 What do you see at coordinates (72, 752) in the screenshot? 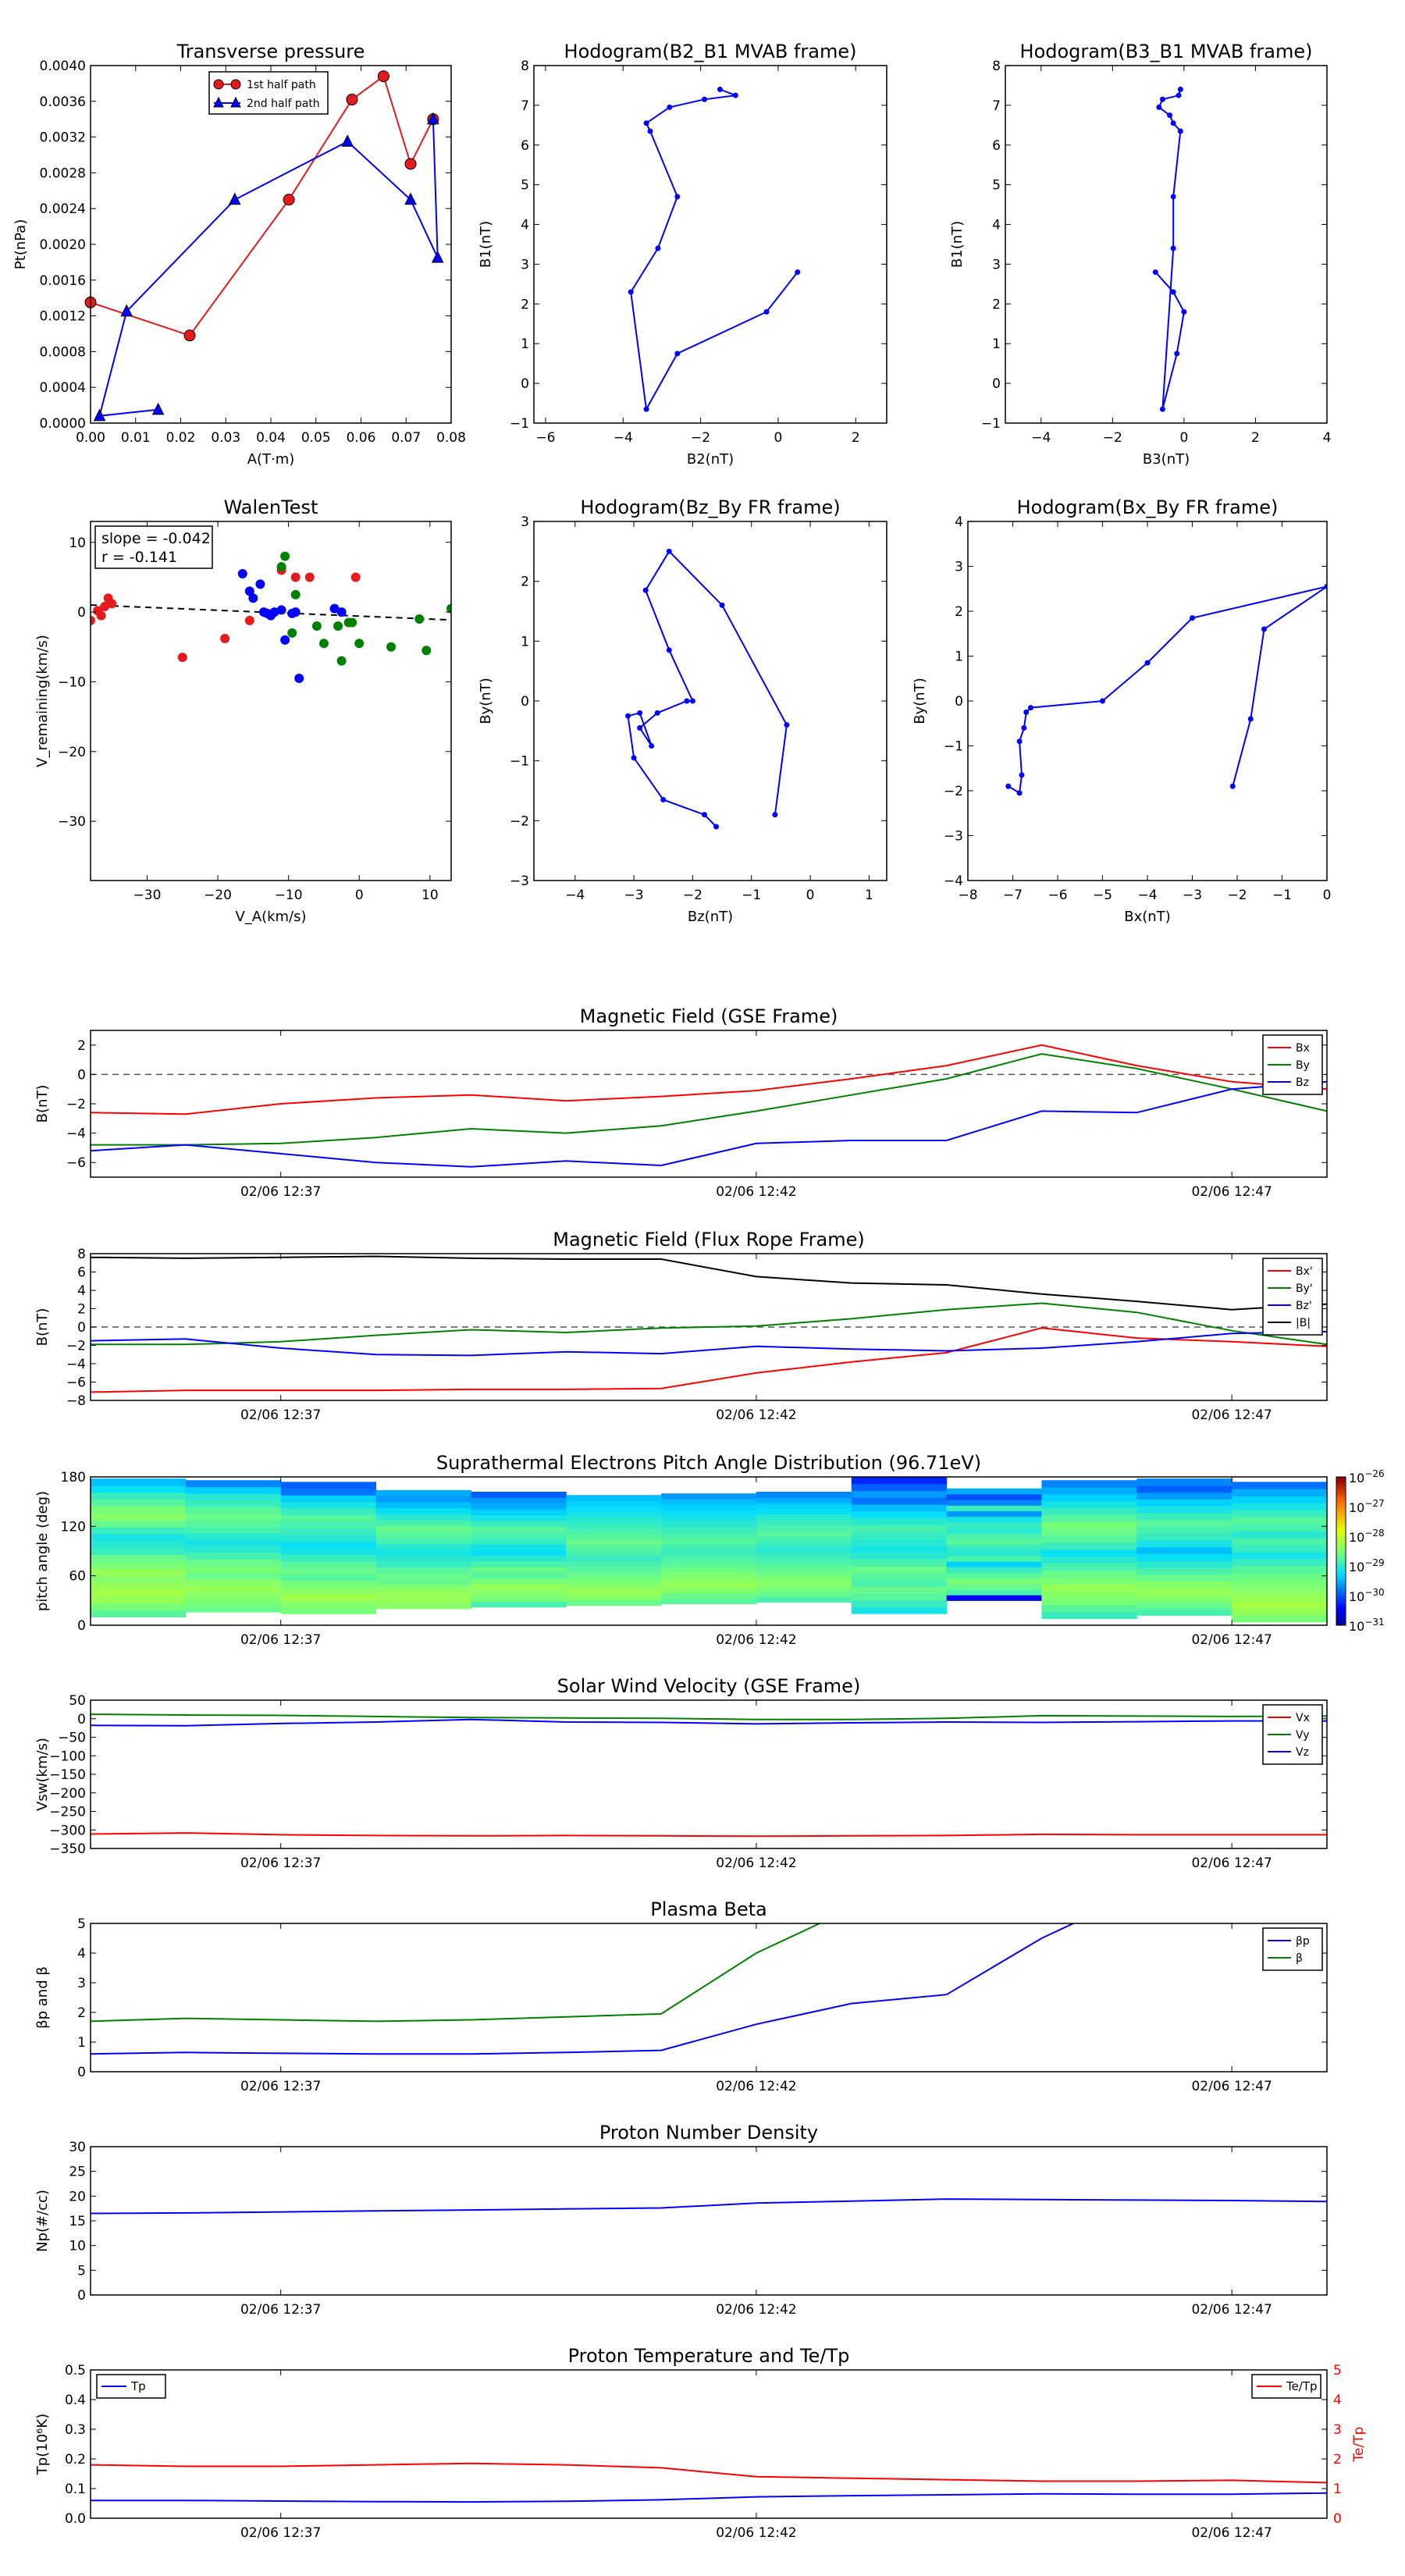
I see `y-tick-label: −20` at bounding box center [72, 752].